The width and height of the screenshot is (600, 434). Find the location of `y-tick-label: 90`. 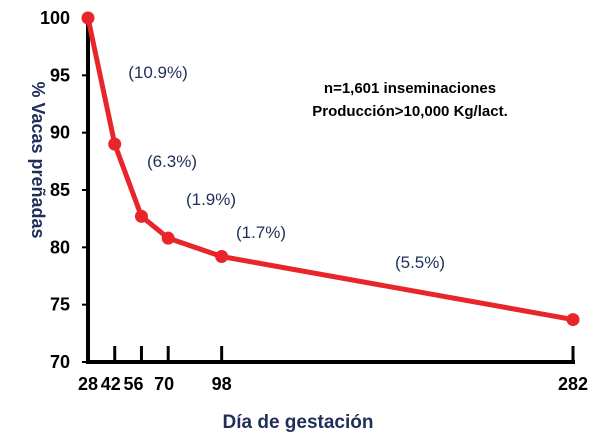

y-tick-label: 90 is located at coordinates (60, 133).